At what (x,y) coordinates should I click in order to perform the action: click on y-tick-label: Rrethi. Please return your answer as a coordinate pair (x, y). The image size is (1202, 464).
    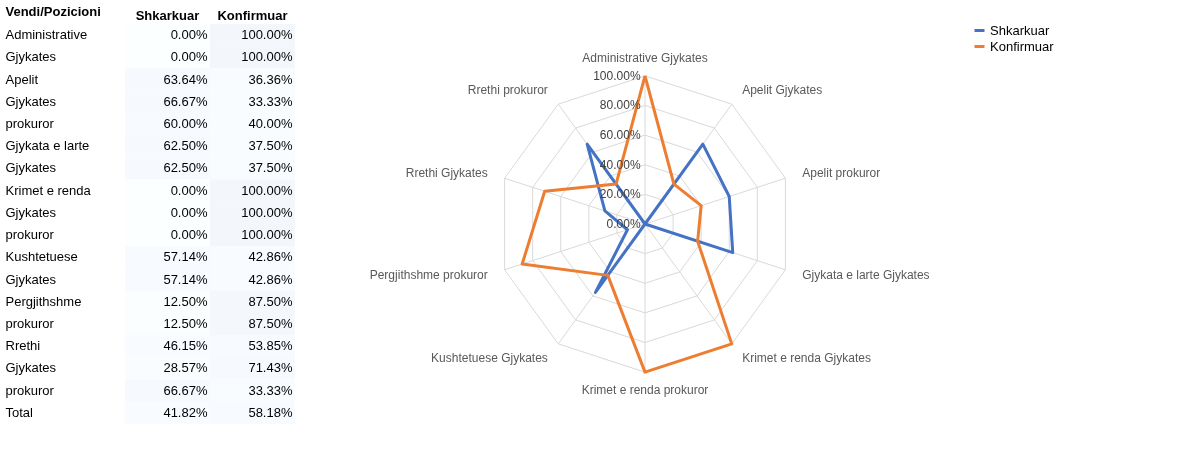
    Looking at the image, I should click on (23, 346).